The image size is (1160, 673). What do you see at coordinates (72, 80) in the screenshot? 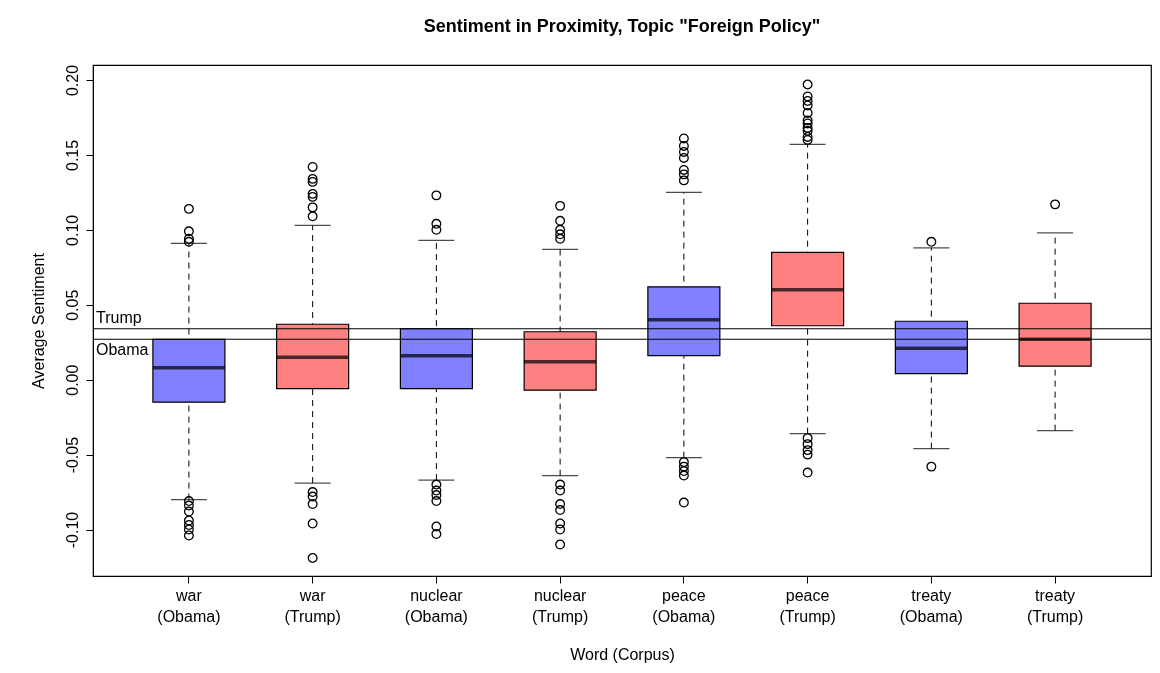
I see `y-tick-label: 0.20` at bounding box center [72, 80].